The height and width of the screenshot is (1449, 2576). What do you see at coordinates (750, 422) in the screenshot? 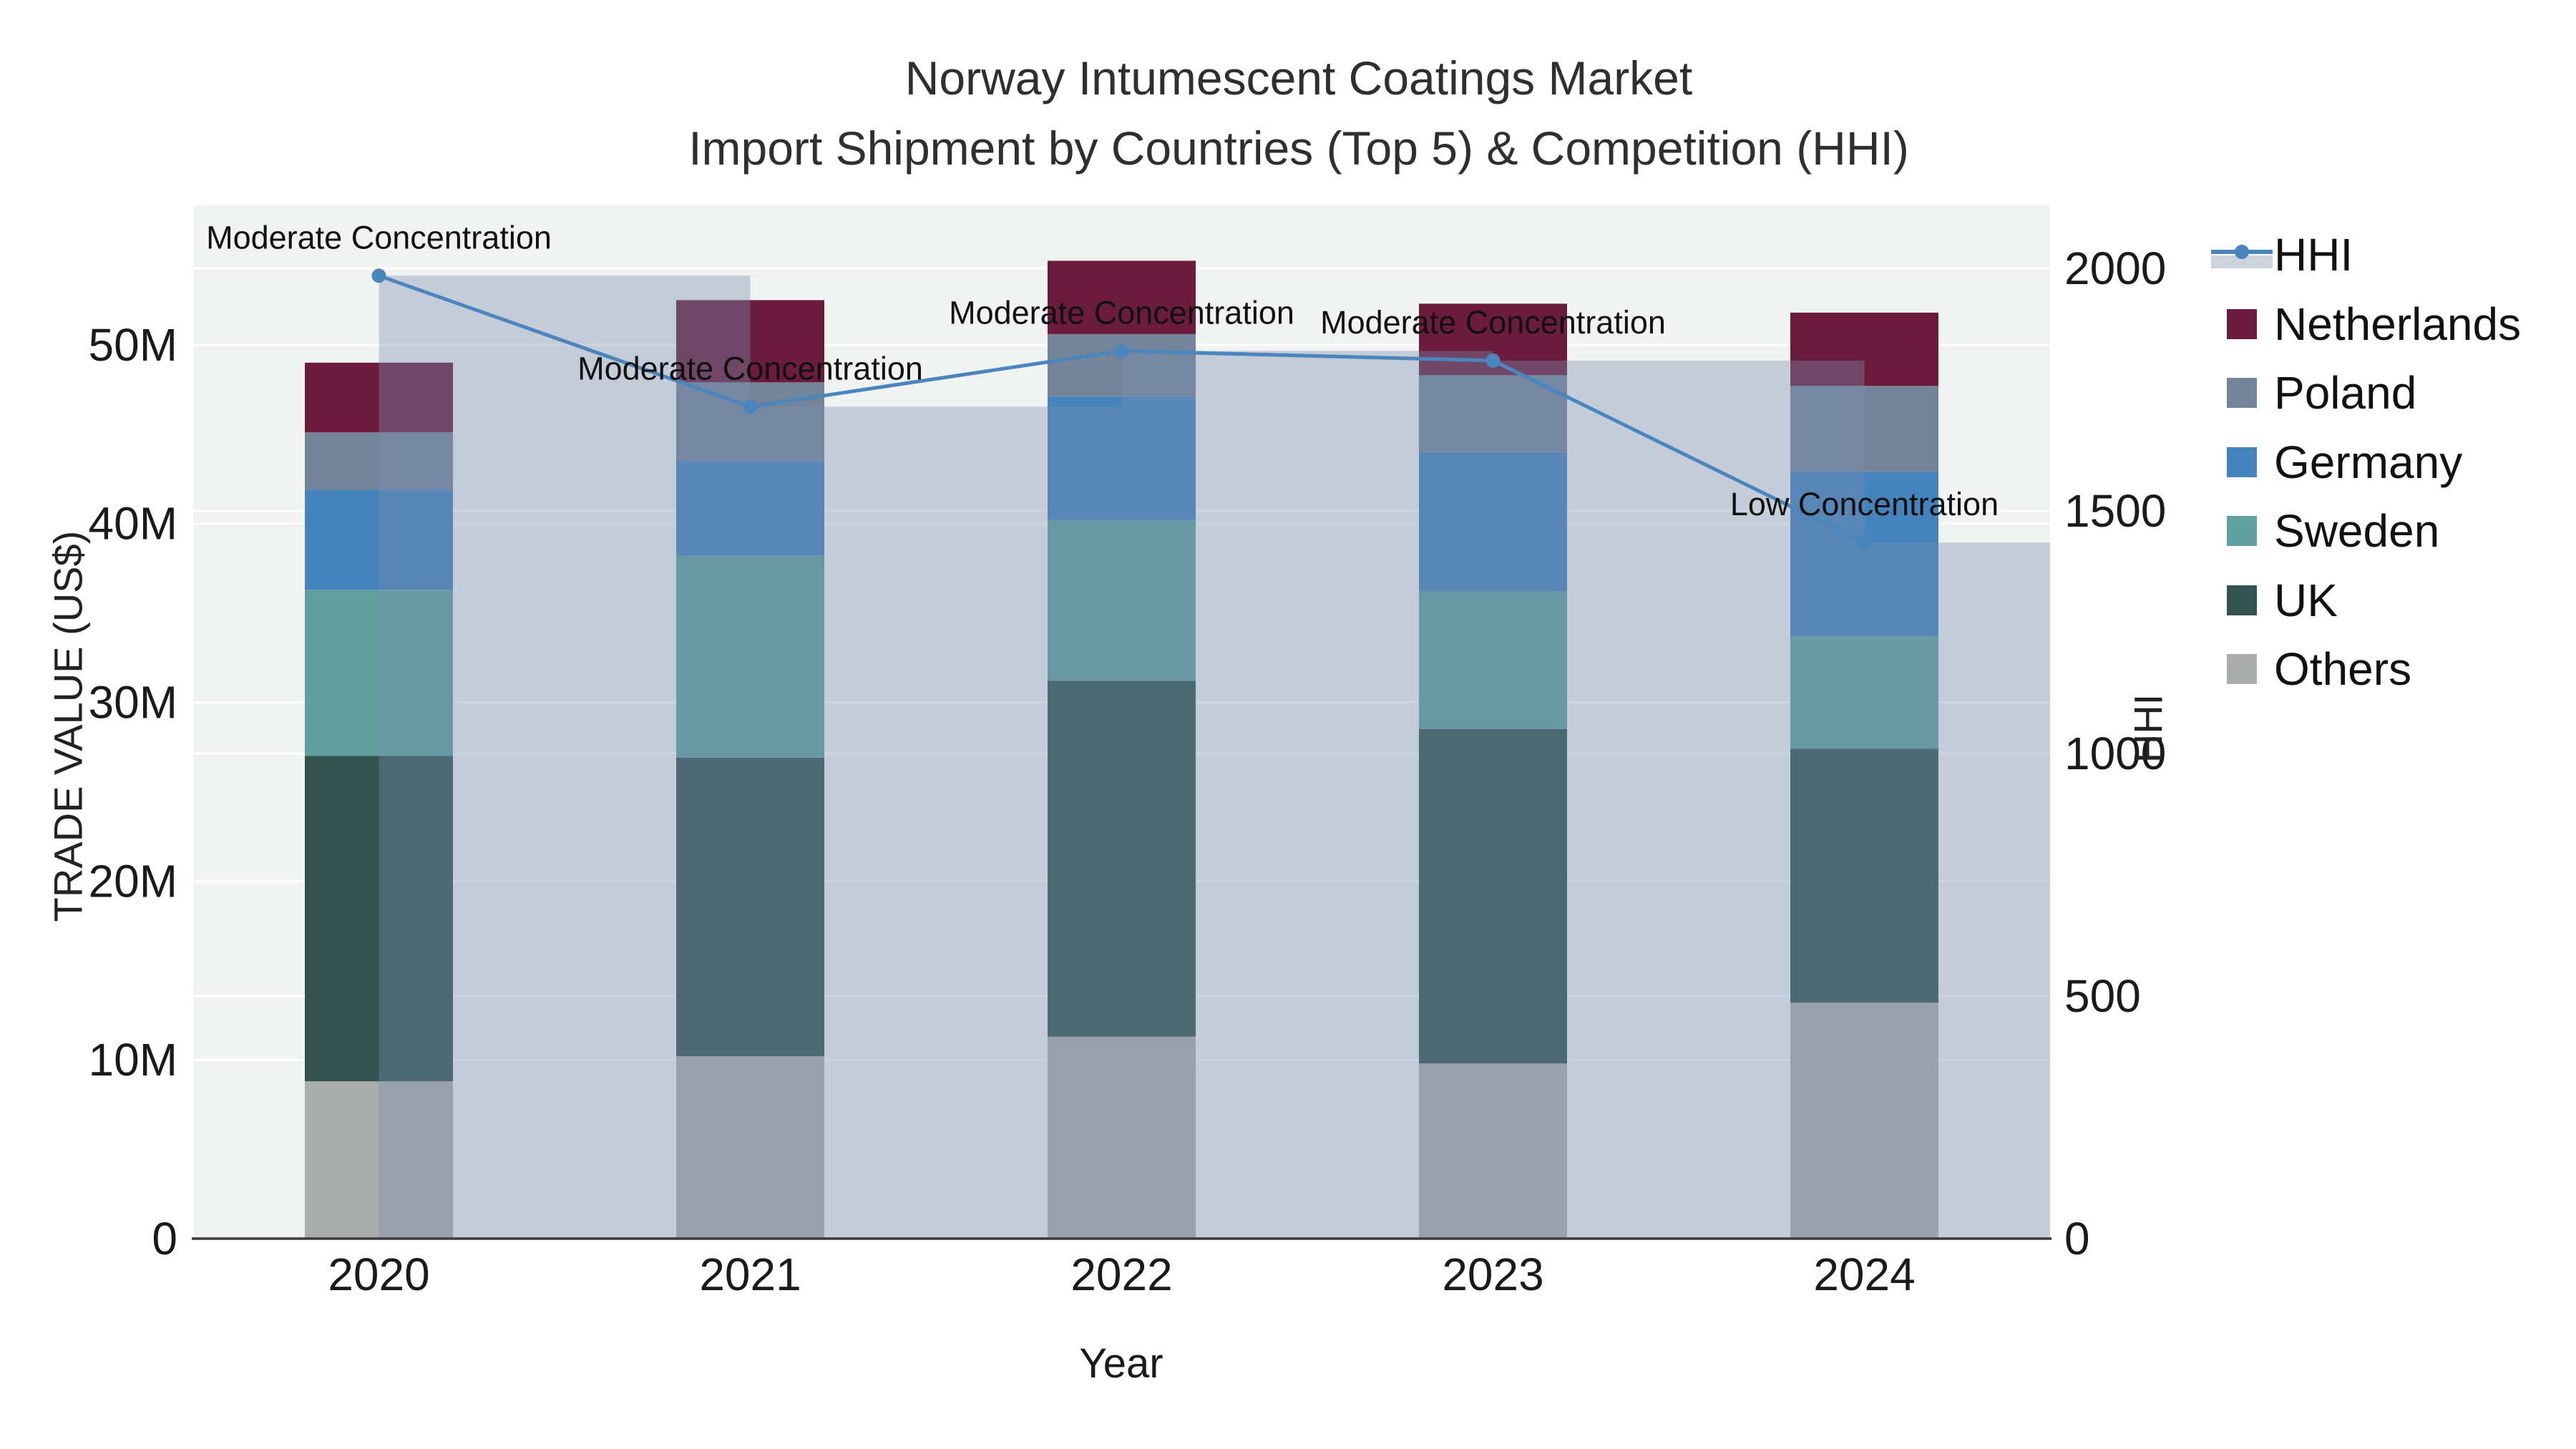
I see `bar-segment-poland-2021` at bounding box center [750, 422].